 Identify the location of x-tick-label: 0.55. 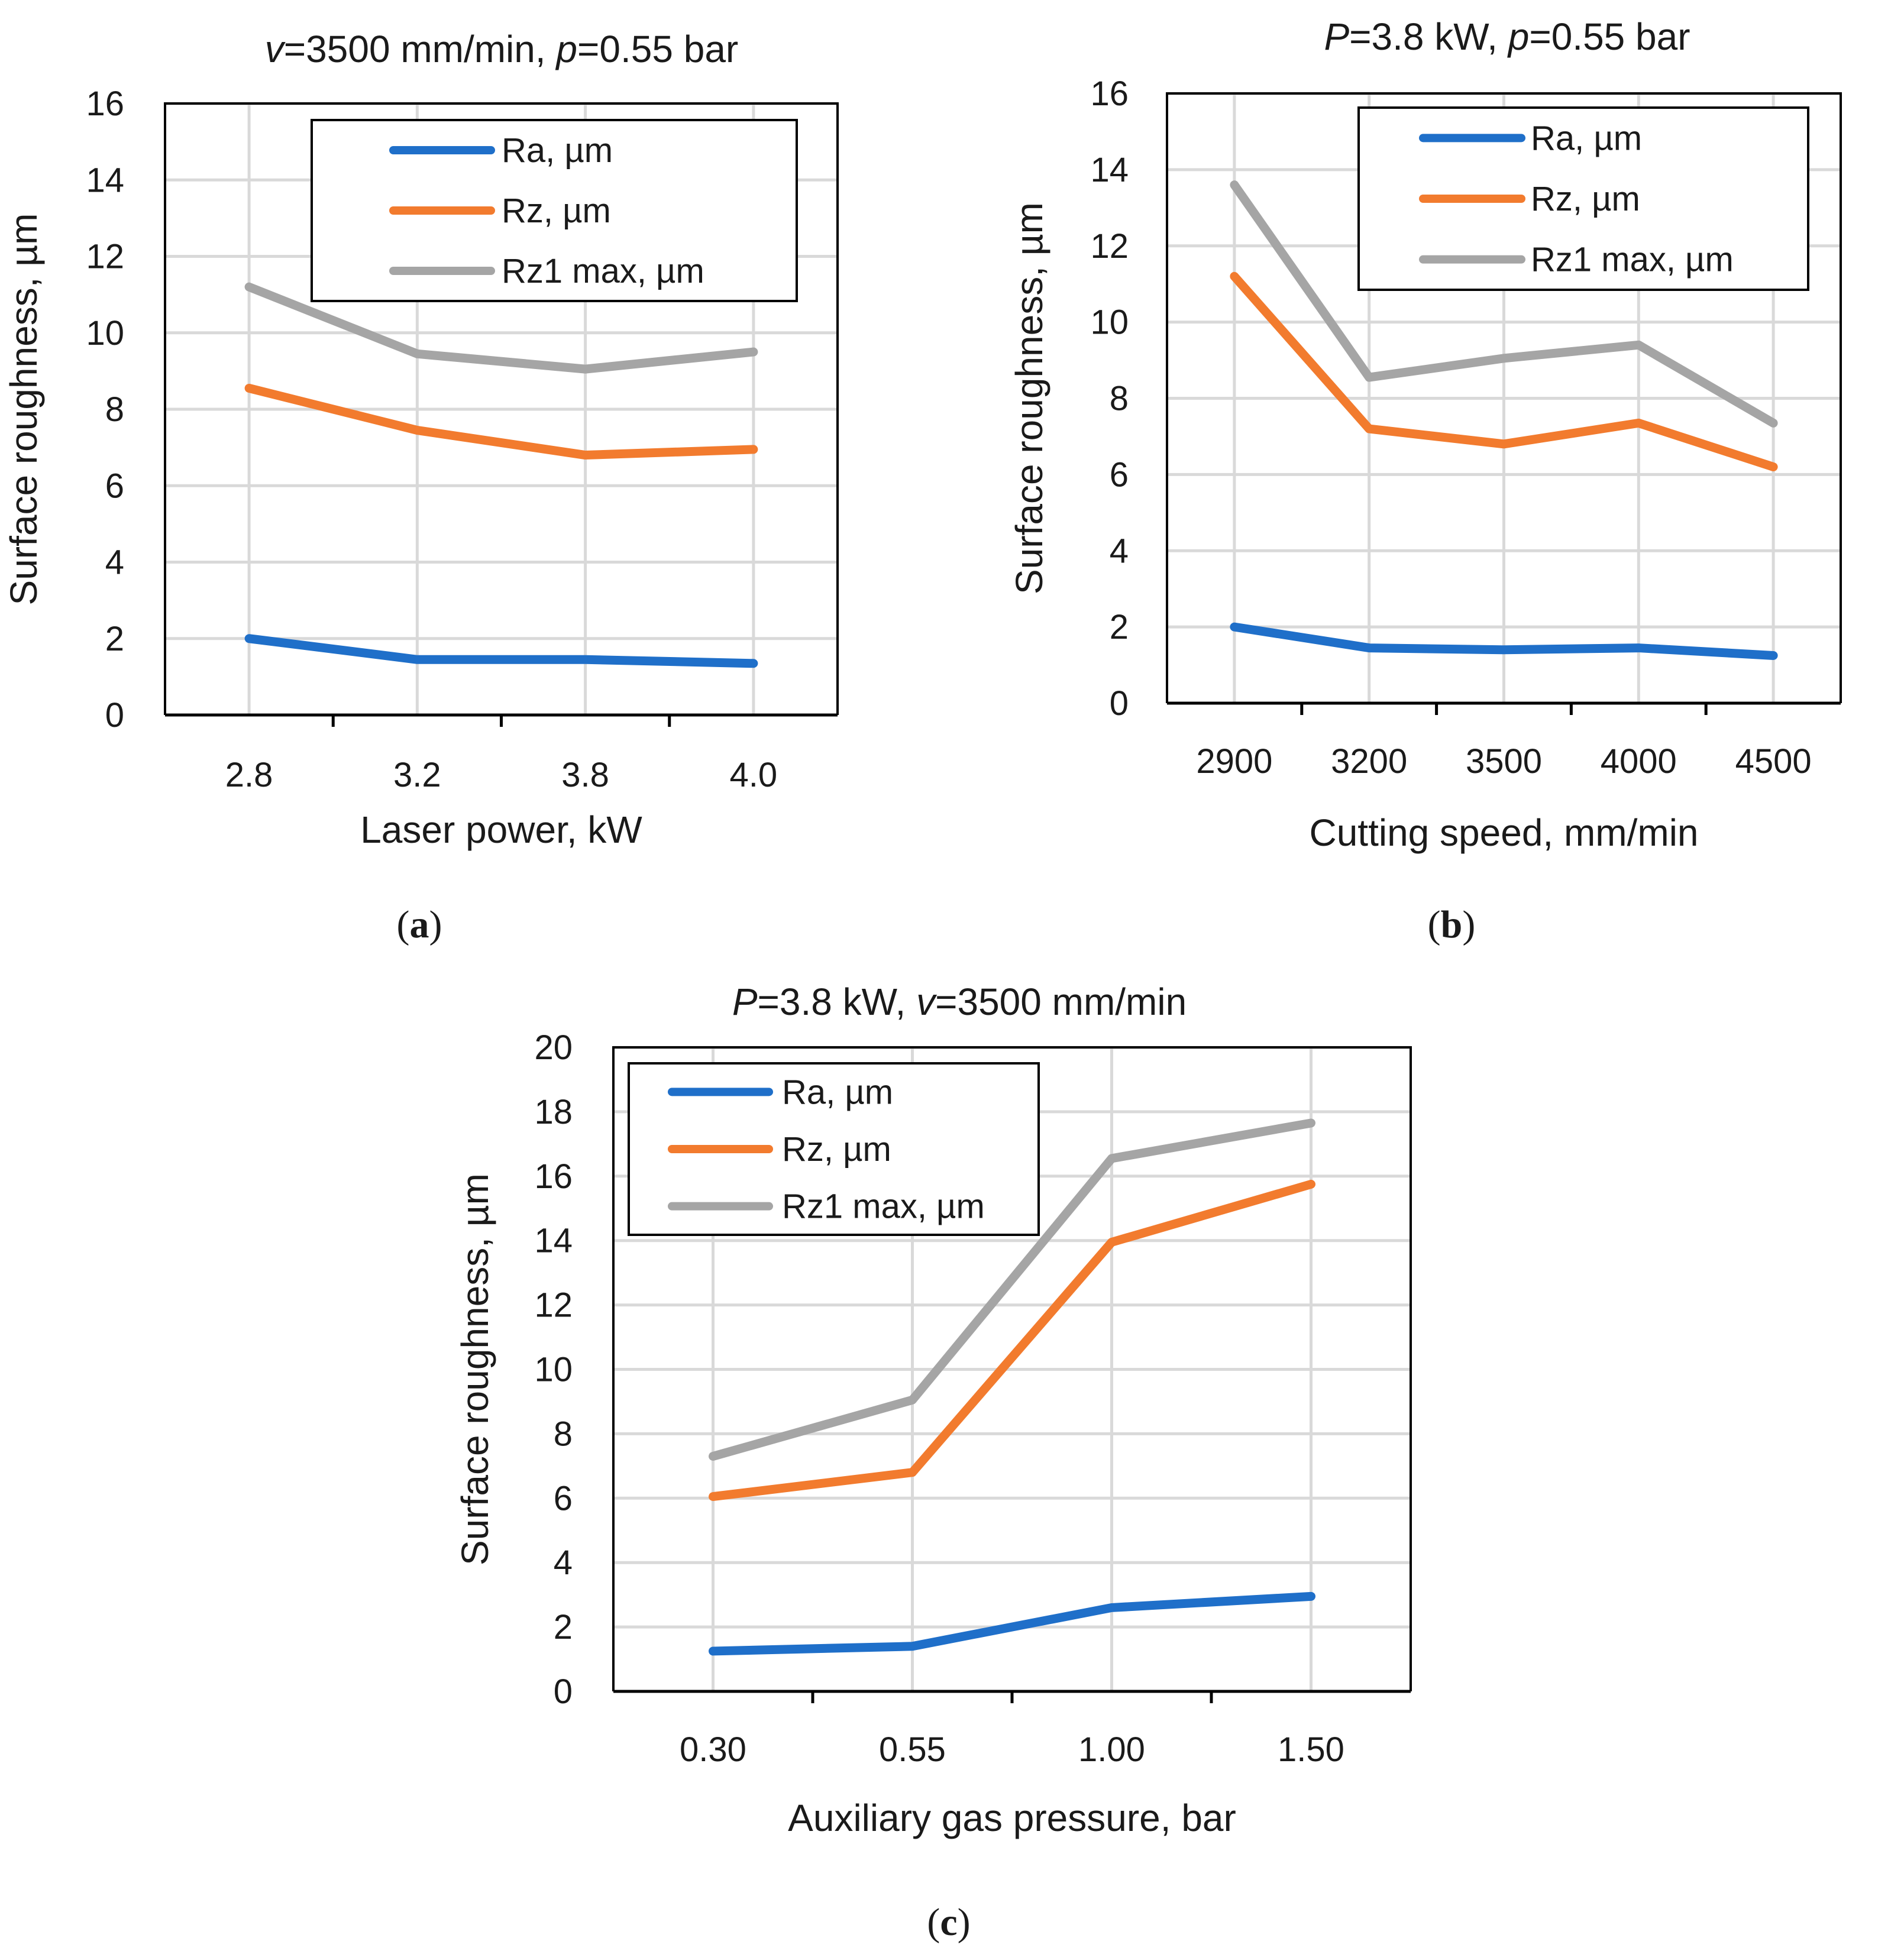
(913, 1749).